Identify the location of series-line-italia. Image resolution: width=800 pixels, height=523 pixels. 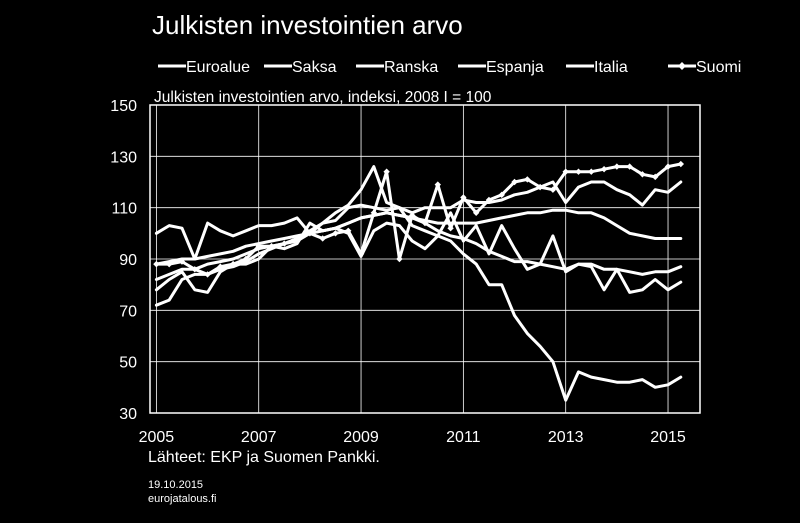
(418, 252).